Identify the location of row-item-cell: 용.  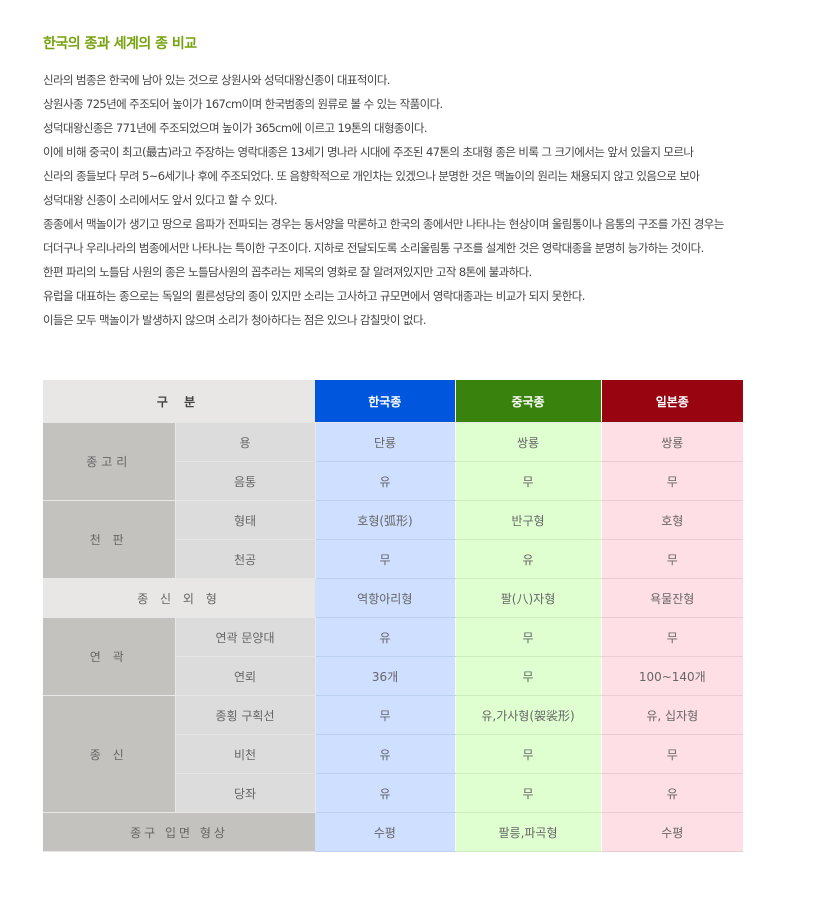
(245, 442).